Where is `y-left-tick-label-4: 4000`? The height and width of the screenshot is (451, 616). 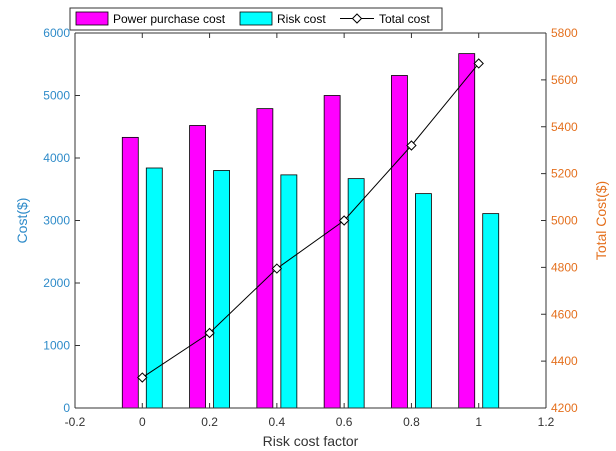
y-left-tick-label-4: 4000 is located at coordinates (56, 158).